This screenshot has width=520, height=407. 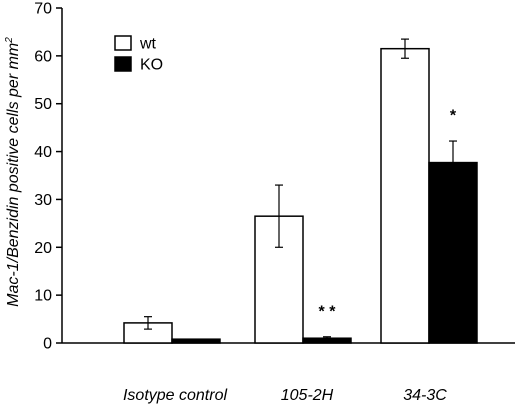 What do you see at coordinates (123, 64) in the screenshot?
I see `legend-swatch-ko` at bounding box center [123, 64].